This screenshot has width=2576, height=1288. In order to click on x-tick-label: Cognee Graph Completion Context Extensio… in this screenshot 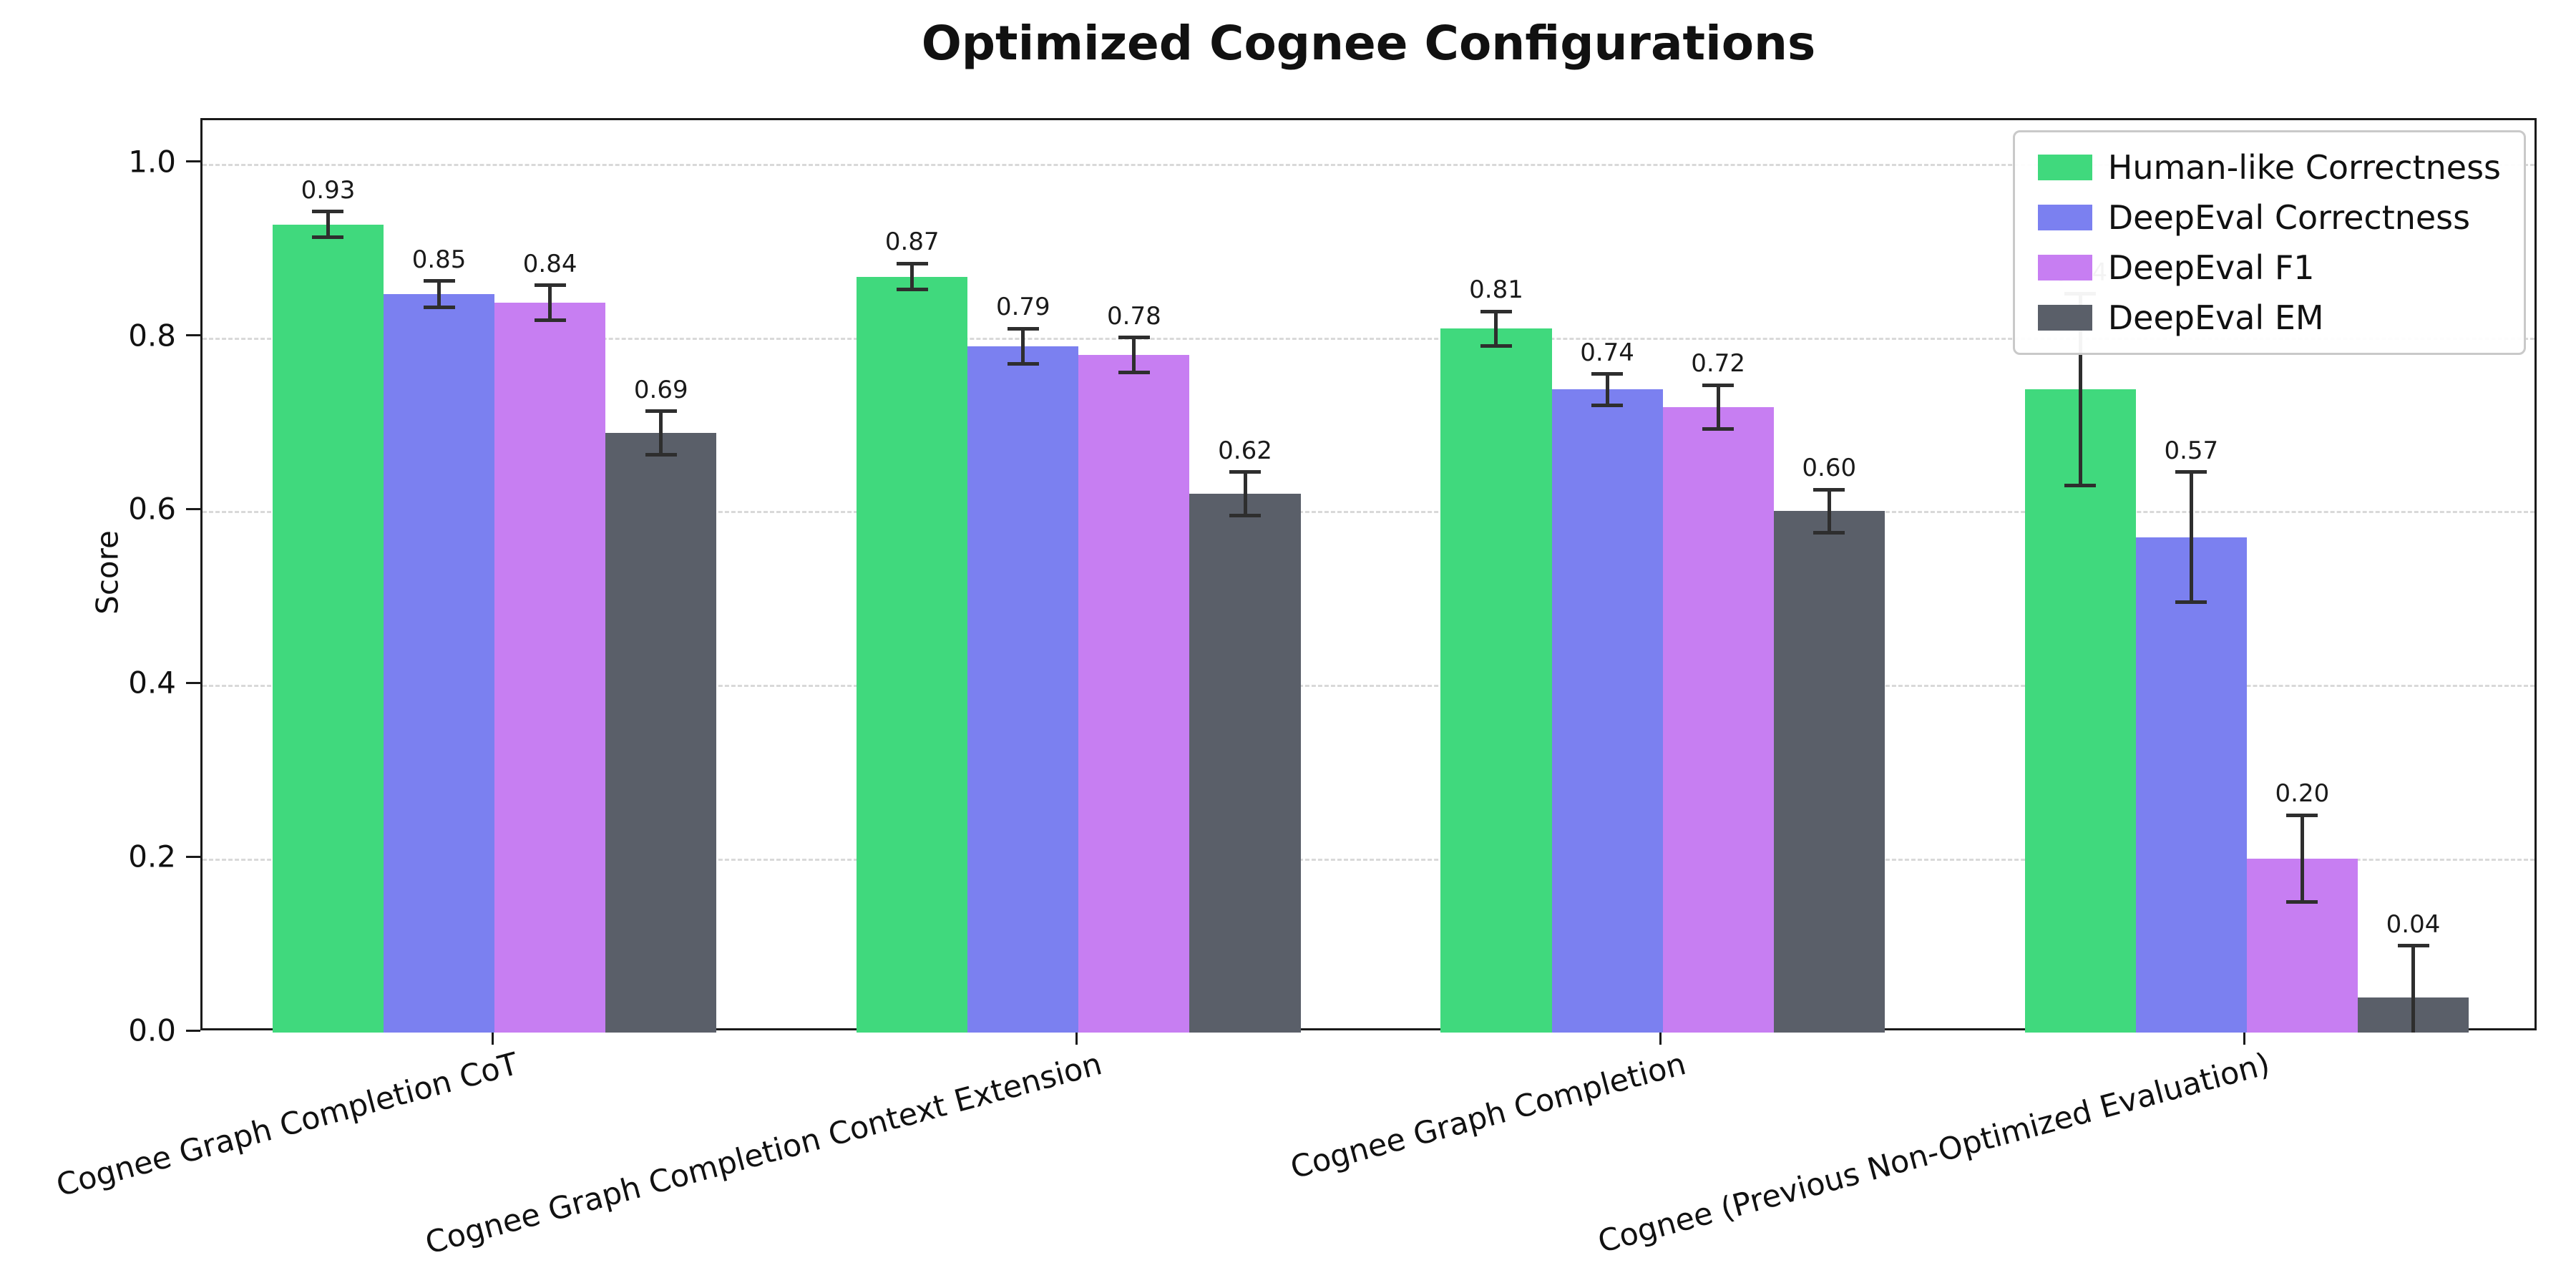, I will do `click(763, 1154)`.